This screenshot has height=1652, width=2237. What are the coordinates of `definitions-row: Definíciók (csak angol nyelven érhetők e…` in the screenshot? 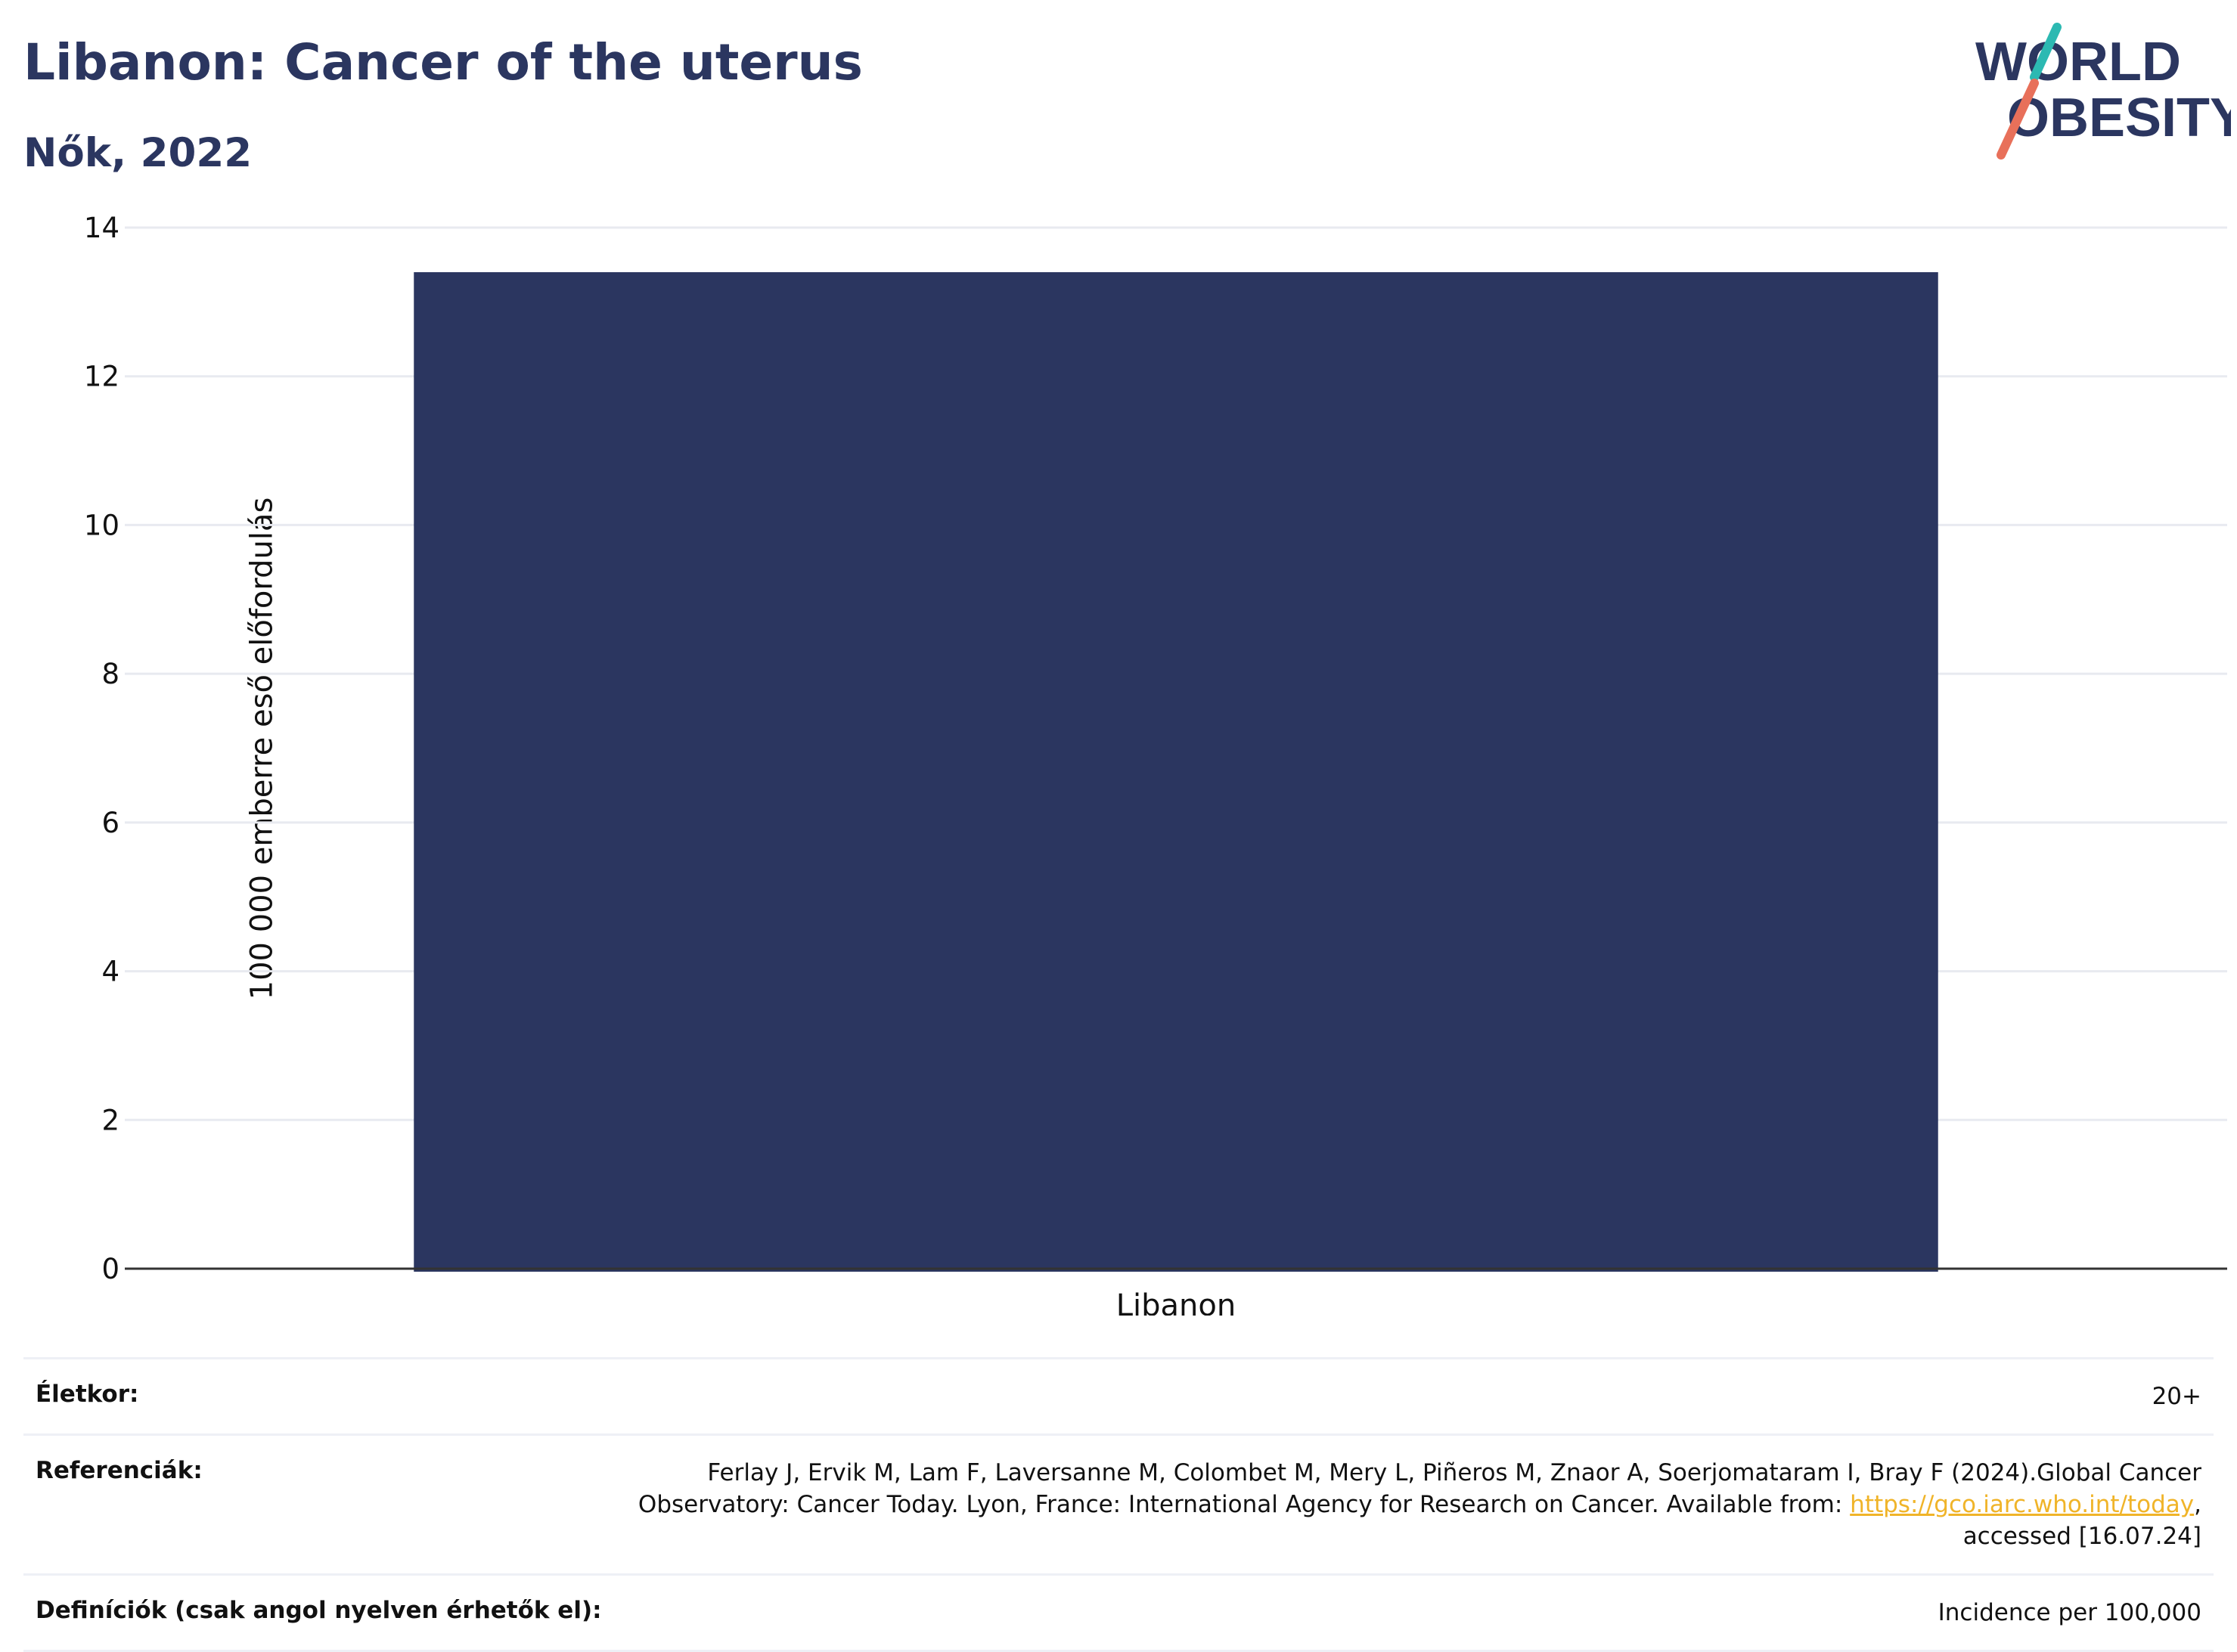 It's located at (1118, 1614).